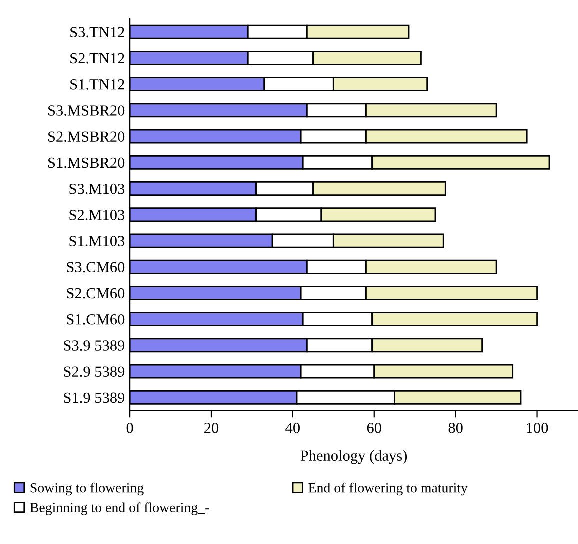 The width and height of the screenshot is (578, 544). I want to click on x-tick-label: 40, so click(293, 428).